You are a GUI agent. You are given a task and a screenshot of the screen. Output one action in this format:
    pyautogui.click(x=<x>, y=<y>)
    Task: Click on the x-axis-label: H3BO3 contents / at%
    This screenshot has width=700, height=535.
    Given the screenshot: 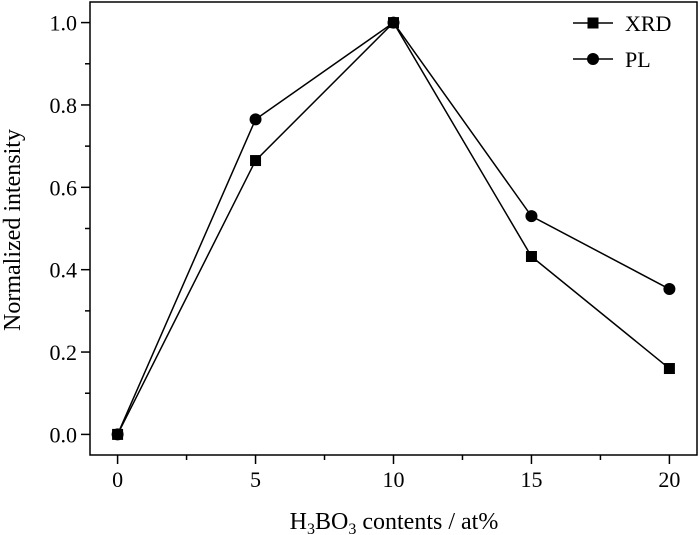 What is the action you would take?
    pyautogui.click(x=394, y=522)
    